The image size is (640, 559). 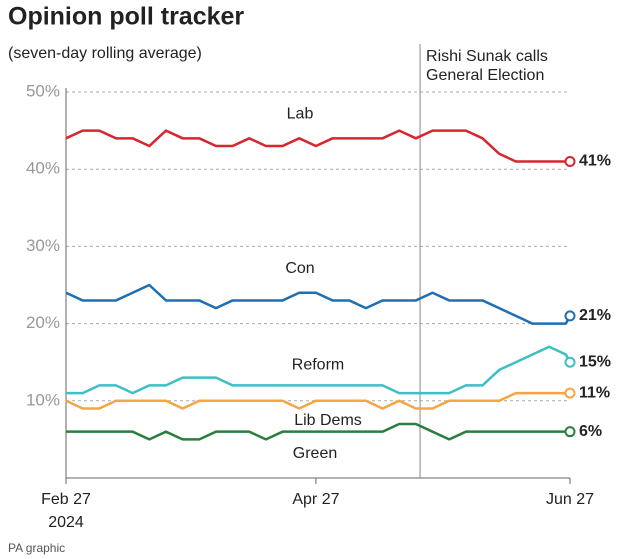 What do you see at coordinates (66, 499) in the screenshot?
I see `x-tick-label: Feb 27` at bounding box center [66, 499].